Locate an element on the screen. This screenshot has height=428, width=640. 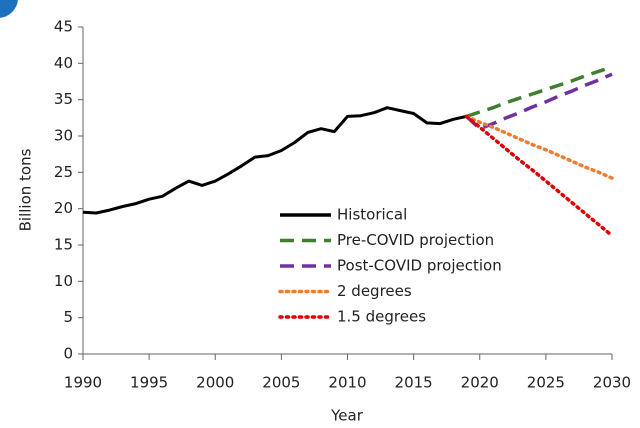
y-tick-label: 25 is located at coordinates (63, 172).